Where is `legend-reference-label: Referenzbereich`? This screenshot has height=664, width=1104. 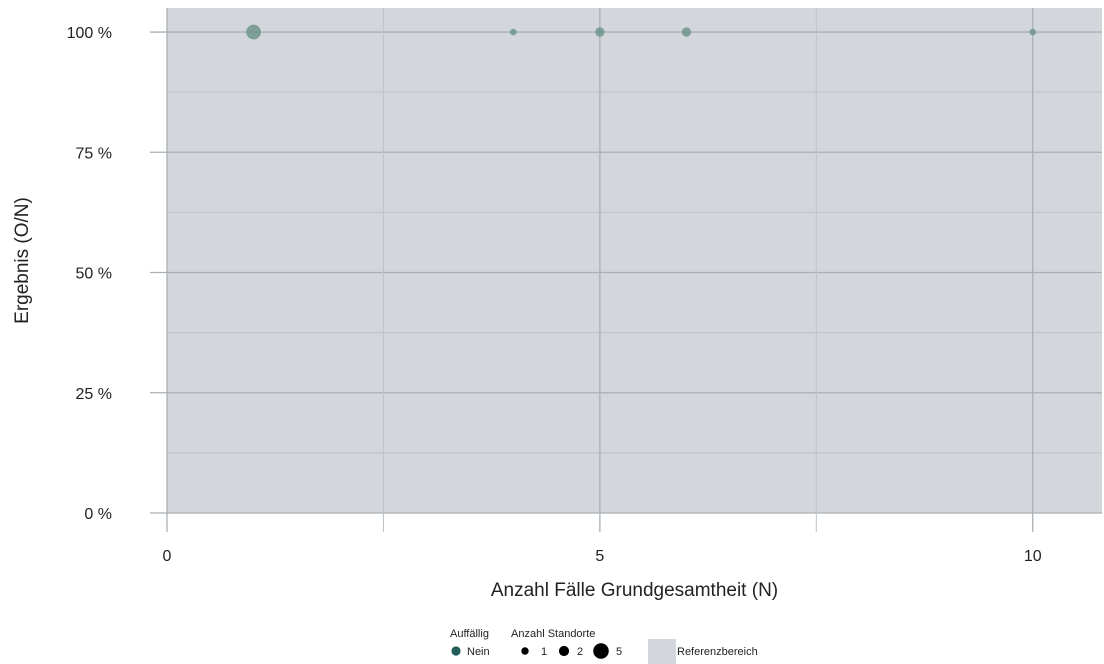
legend-reference-label: Referenzbereich is located at coordinates (717, 652).